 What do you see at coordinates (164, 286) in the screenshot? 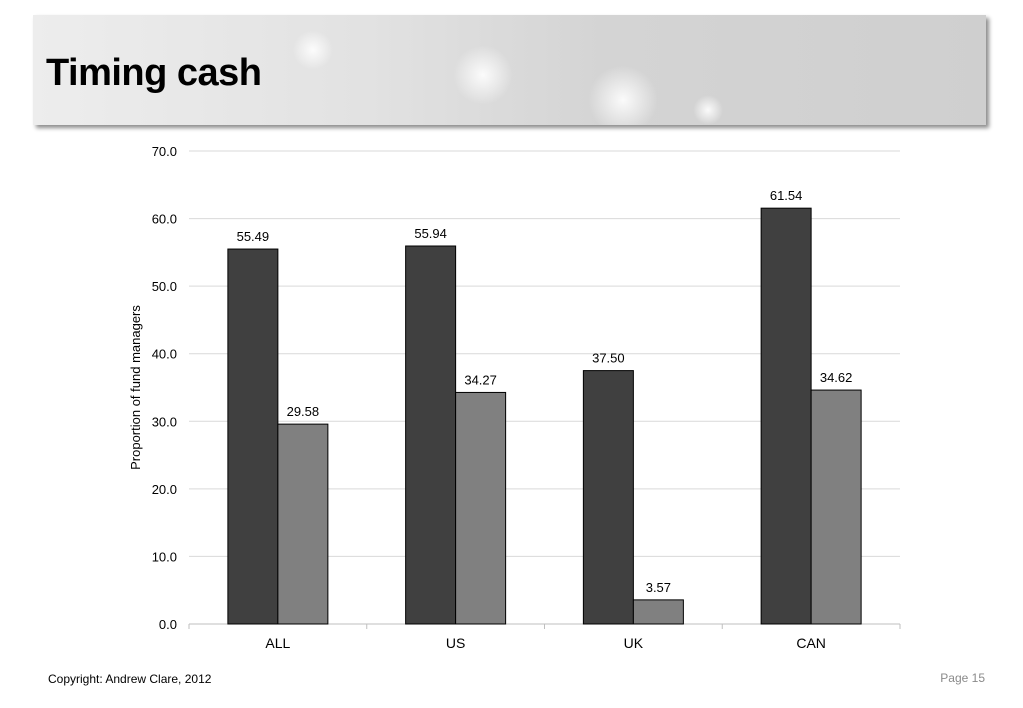
I see `y-tick-label: 50.0` at bounding box center [164, 286].